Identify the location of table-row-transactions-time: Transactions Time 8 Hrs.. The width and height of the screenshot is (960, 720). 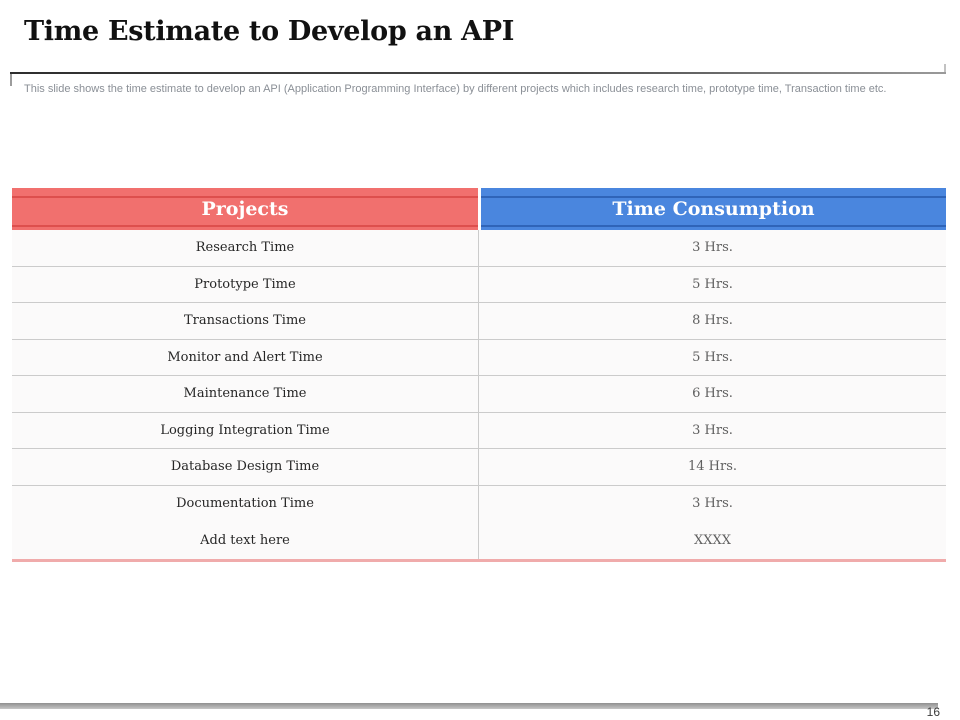
(479, 321).